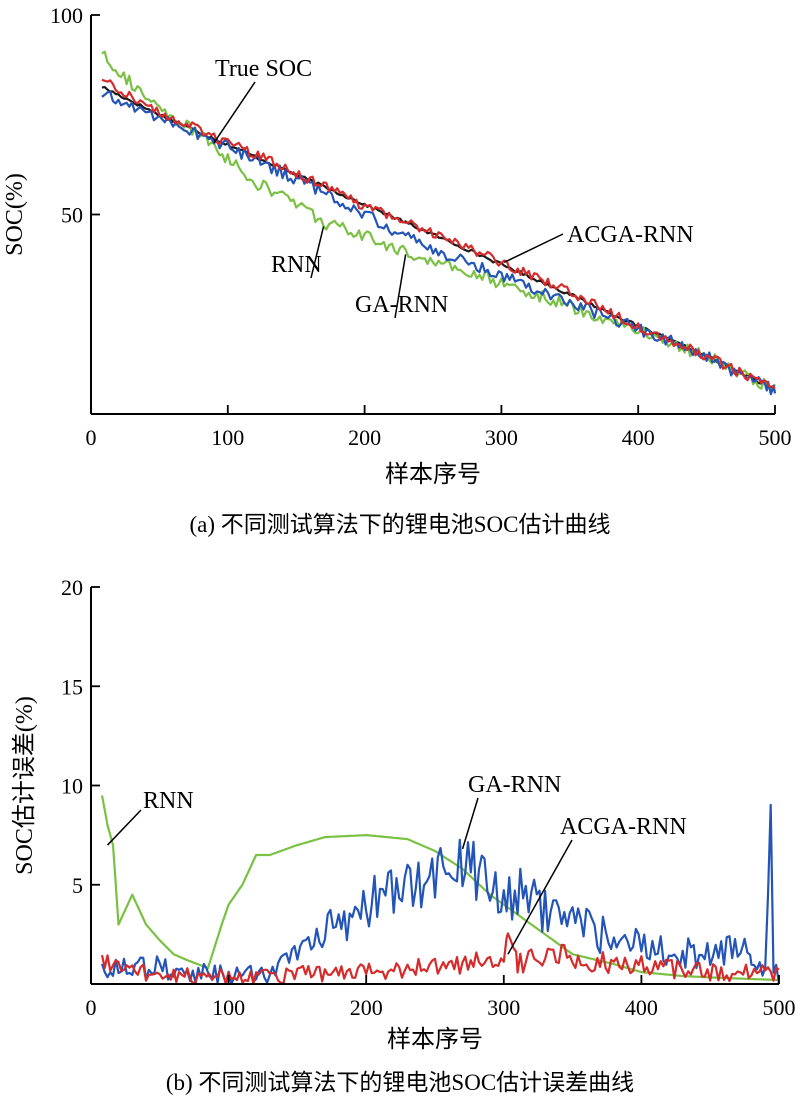 The image size is (800, 1115). I want to click on y-tick-label: 10, so click(72, 786).